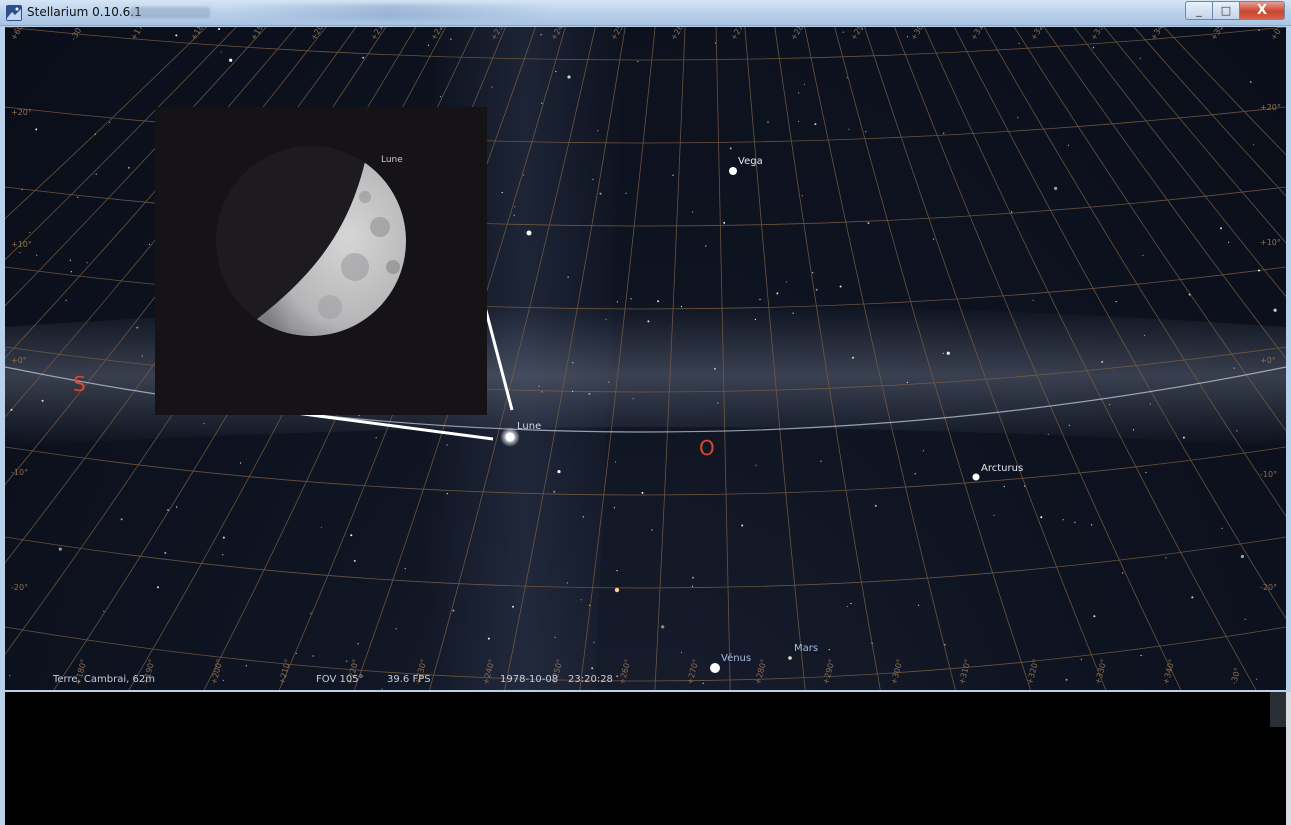 This screenshot has width=1291, height=825. I want to click on altitude-label: +10°, so click(21, 244).